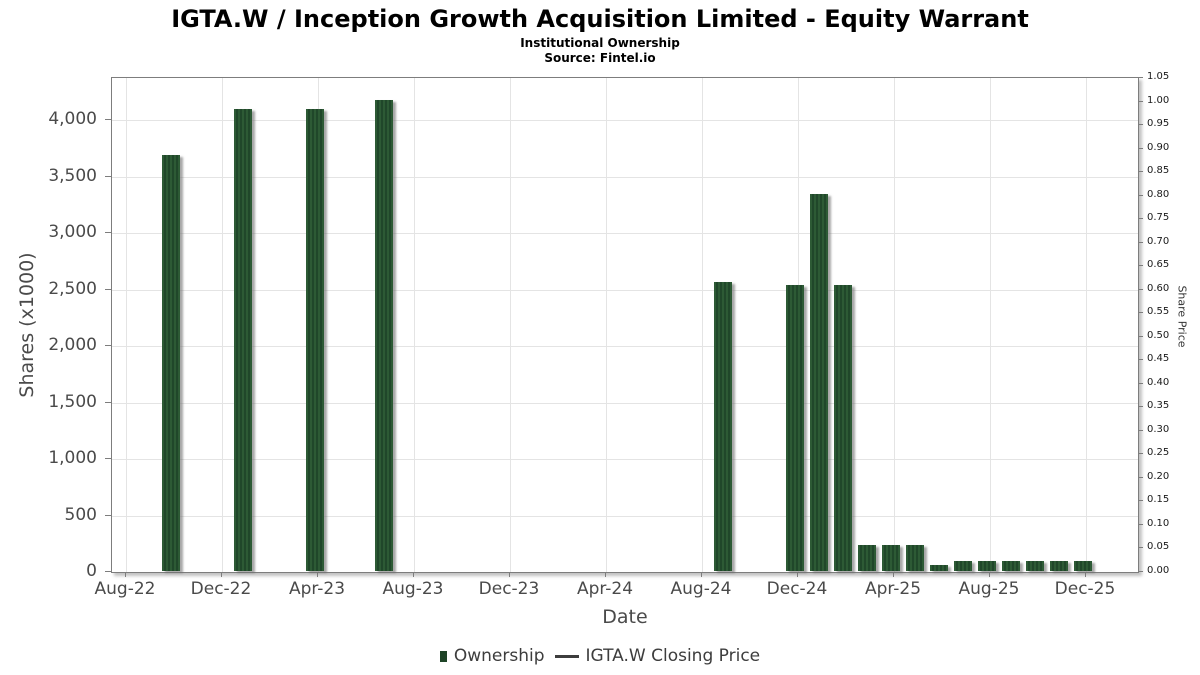 This screenshot has height=675, width=1200. Describe the element at coordinates (625, 617) in the screenshot. I see `x-axis-title: Date` at that location.